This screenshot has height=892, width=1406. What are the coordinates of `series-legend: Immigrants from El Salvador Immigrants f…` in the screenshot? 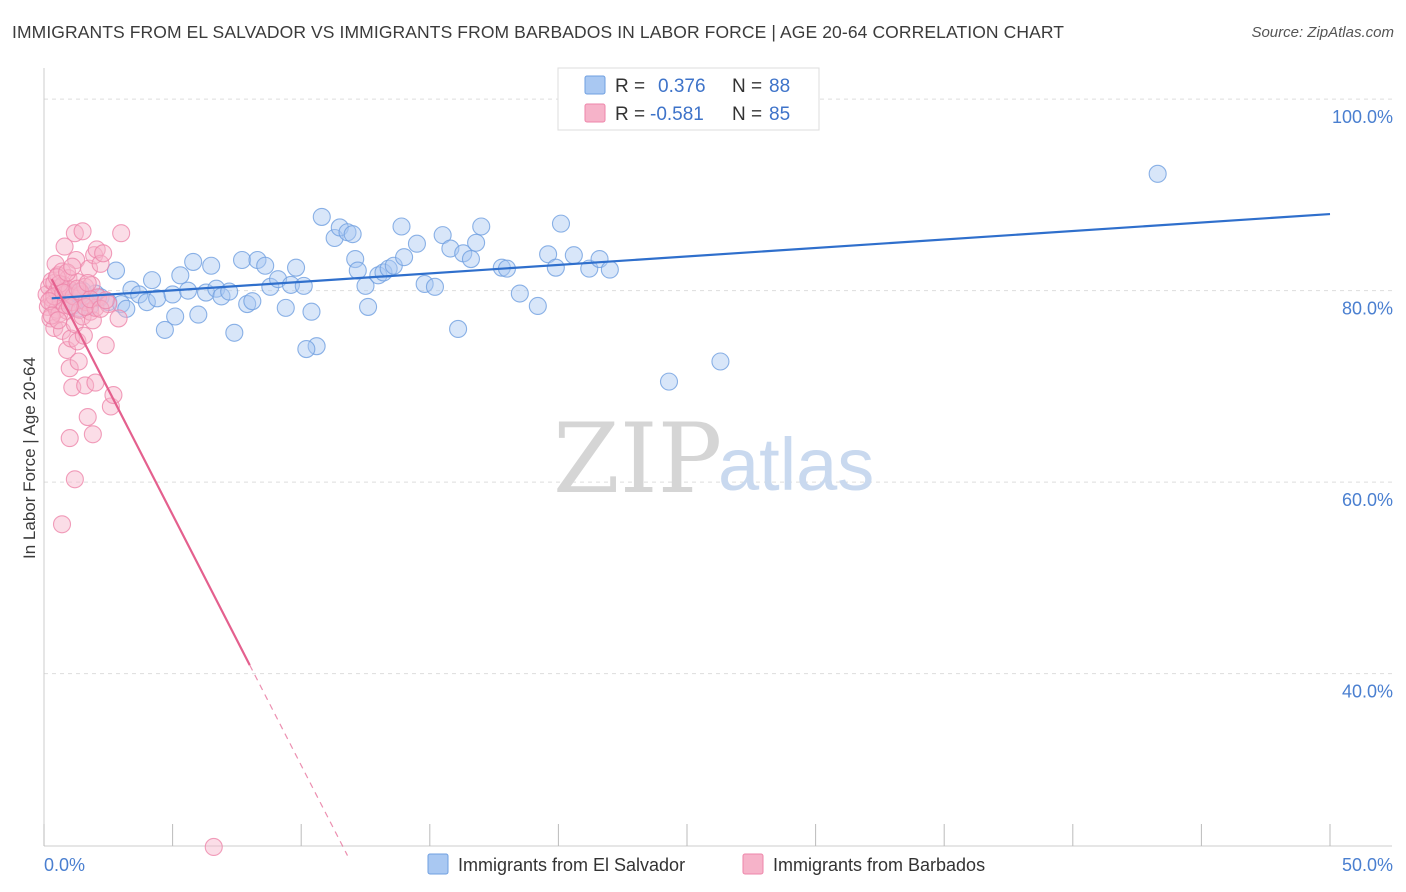 It's located at (706, 864).